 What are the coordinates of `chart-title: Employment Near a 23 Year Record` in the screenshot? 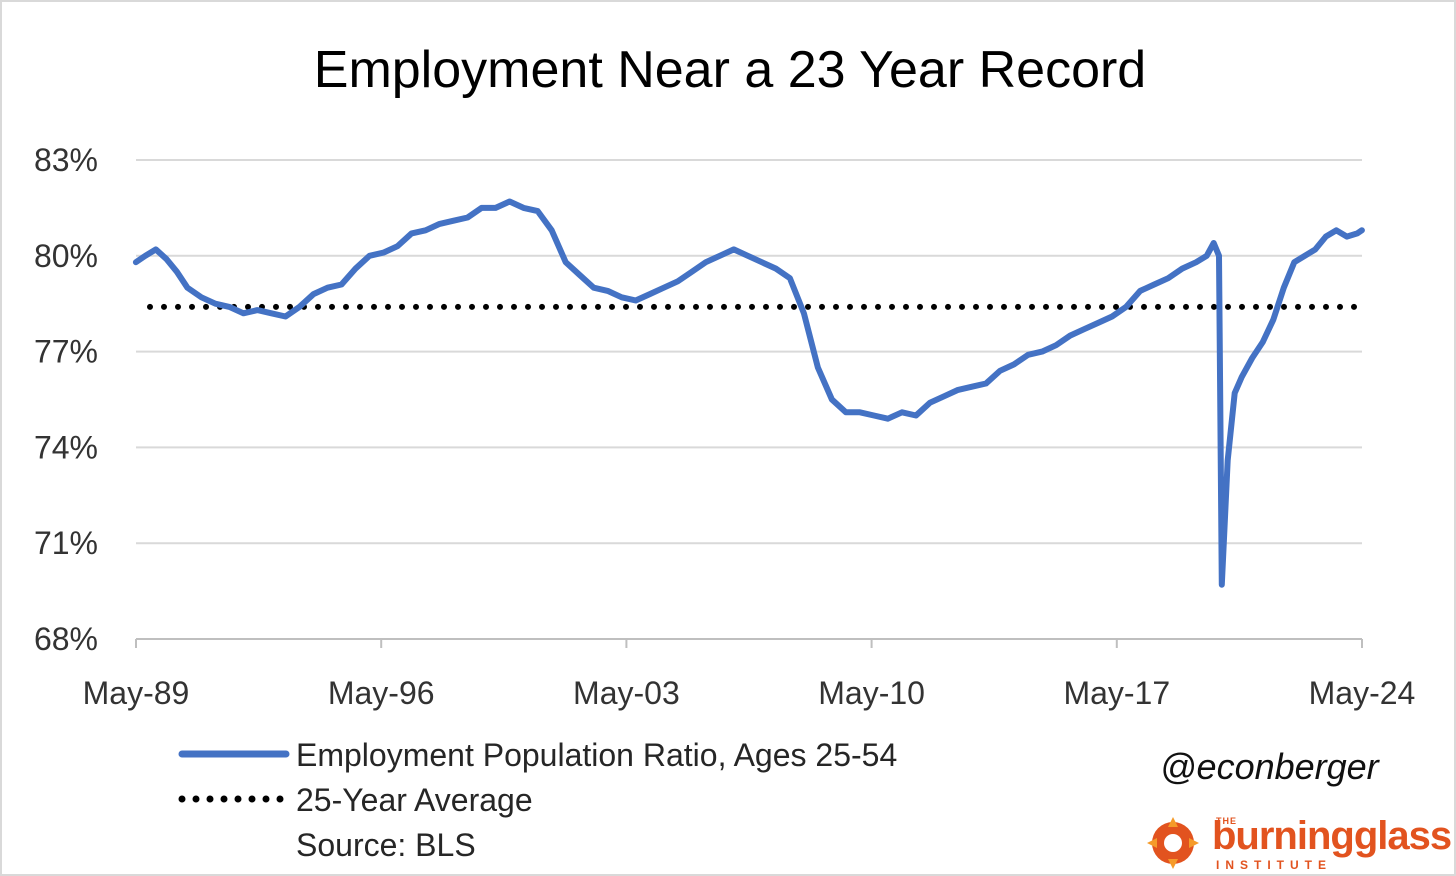 It's located at (730, 70).